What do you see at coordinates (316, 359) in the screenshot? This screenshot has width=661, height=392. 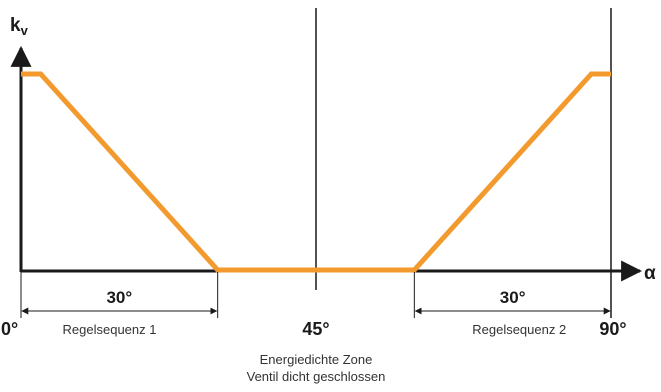 I see `zone-note-line: Energiedichte Zone` at bounding box center [316, 359].